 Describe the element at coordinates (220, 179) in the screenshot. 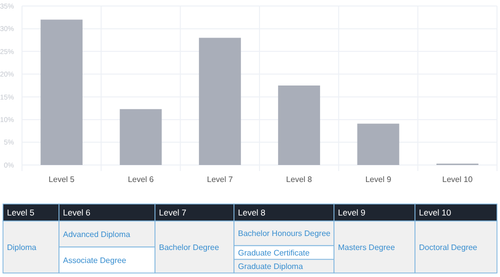

I see `x-tick-label: Level 7` at that location.